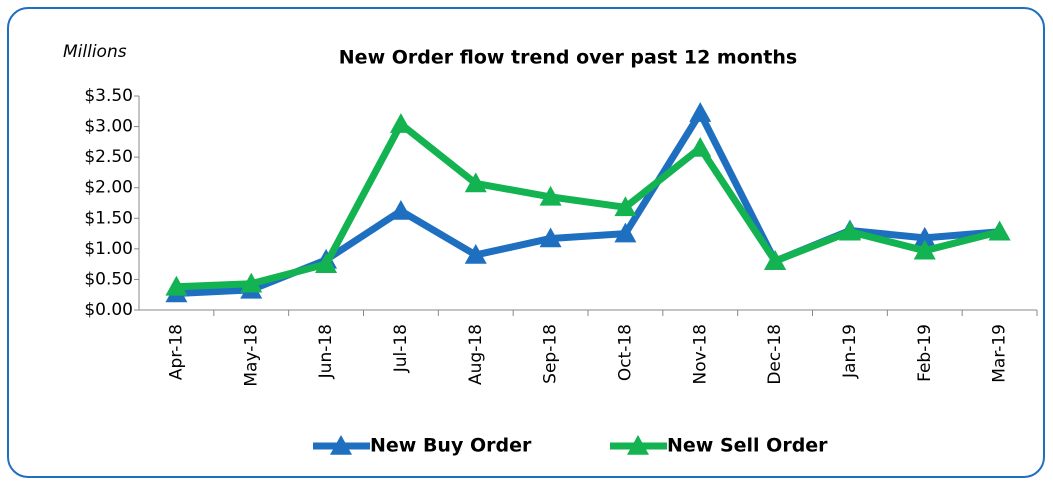 This screenshot has width=1053, height=490. What do you see at coordinates (850, 351) in the screenshot?
I see `x-tick-label: Jan-19` at bounding box center [850, 351].